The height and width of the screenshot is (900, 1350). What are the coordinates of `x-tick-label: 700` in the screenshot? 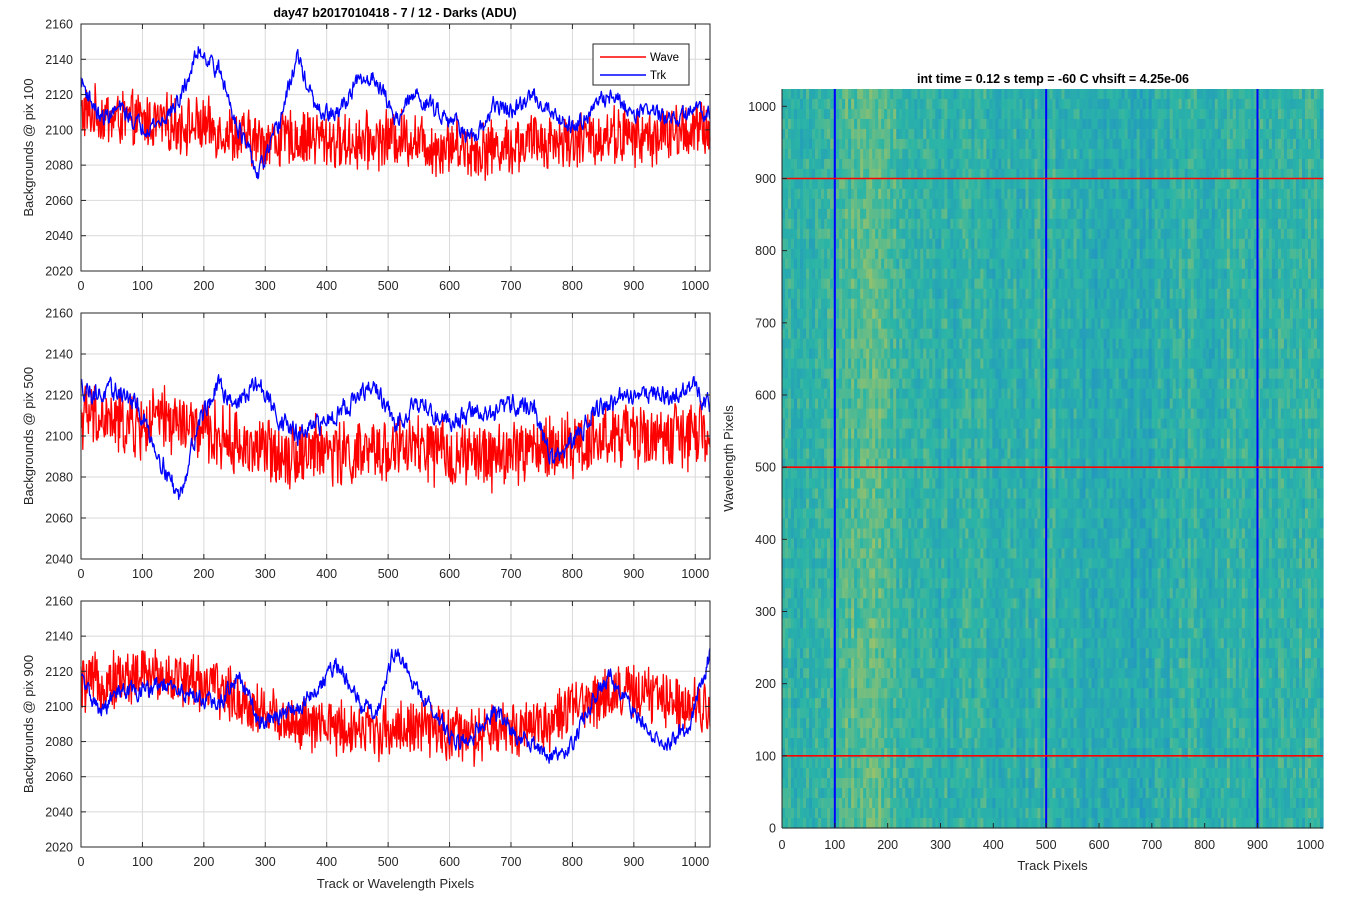 It's located at (511, 862).